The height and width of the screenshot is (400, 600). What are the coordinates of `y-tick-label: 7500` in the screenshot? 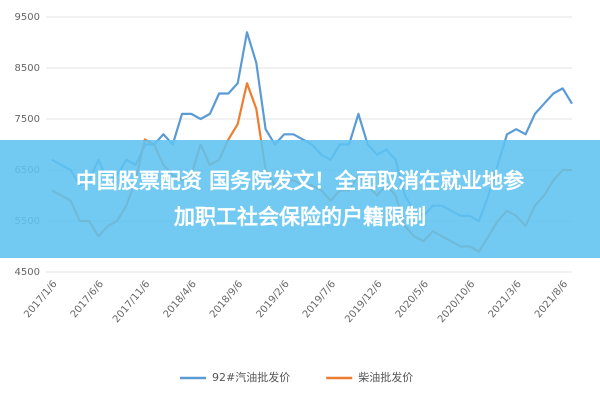 It's located at (27, 119).